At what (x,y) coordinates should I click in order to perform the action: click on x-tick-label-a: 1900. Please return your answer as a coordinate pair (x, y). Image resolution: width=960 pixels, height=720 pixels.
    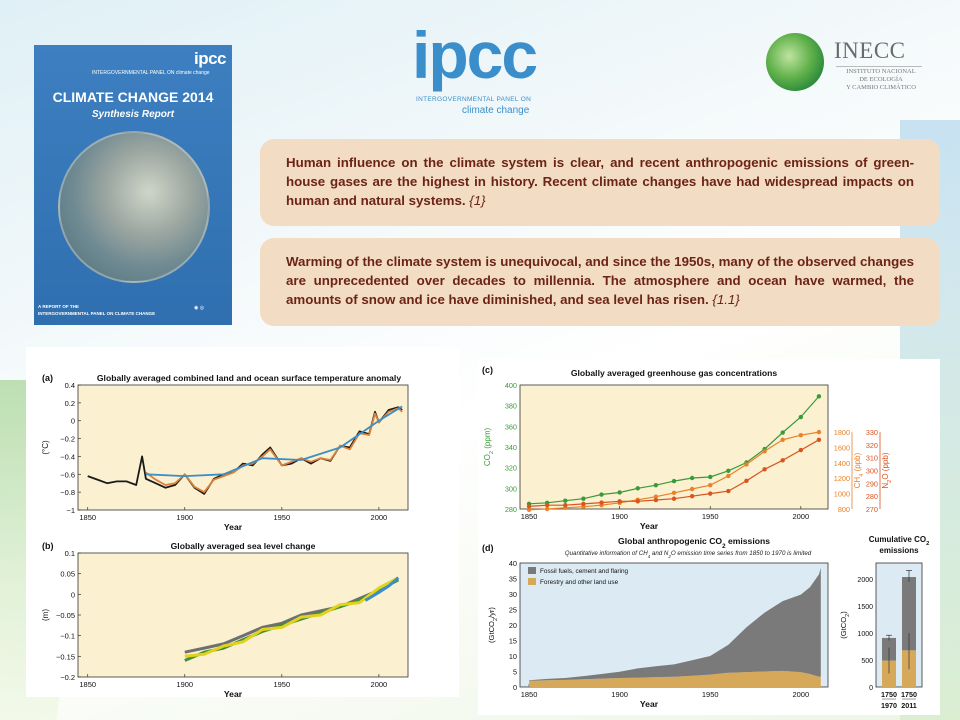
    Looking at the image, I should click on (184, 517).